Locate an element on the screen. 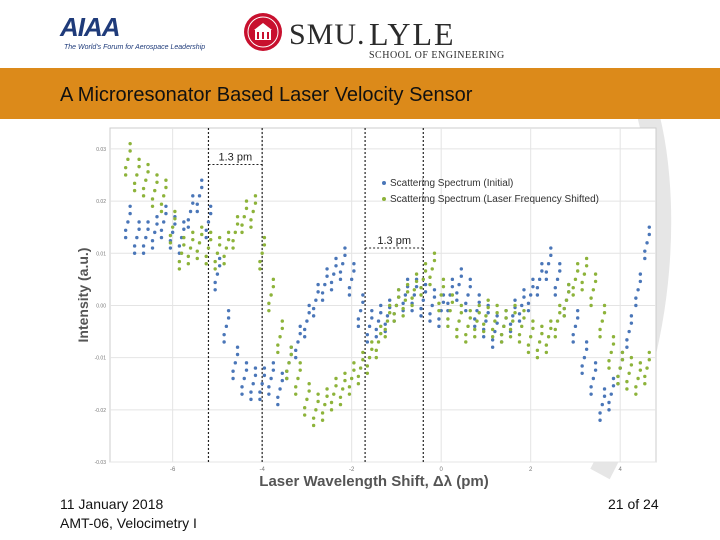  annotation-layer: 1.3 pm 1.3 pm is located at coordinates (316, 200).